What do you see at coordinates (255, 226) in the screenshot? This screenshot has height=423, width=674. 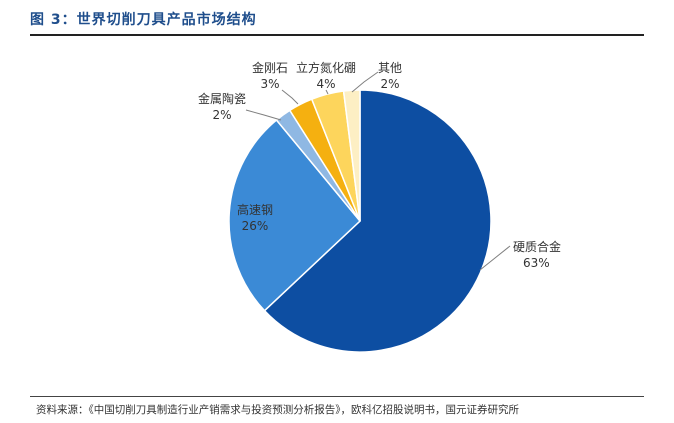 I see `slice-value-label: 26%` at bounding box center [255, 226].